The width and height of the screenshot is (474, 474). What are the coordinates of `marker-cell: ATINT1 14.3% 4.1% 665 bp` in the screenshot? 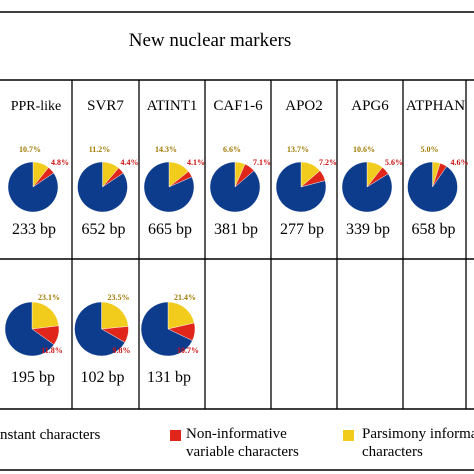 It's located at (174, 168).